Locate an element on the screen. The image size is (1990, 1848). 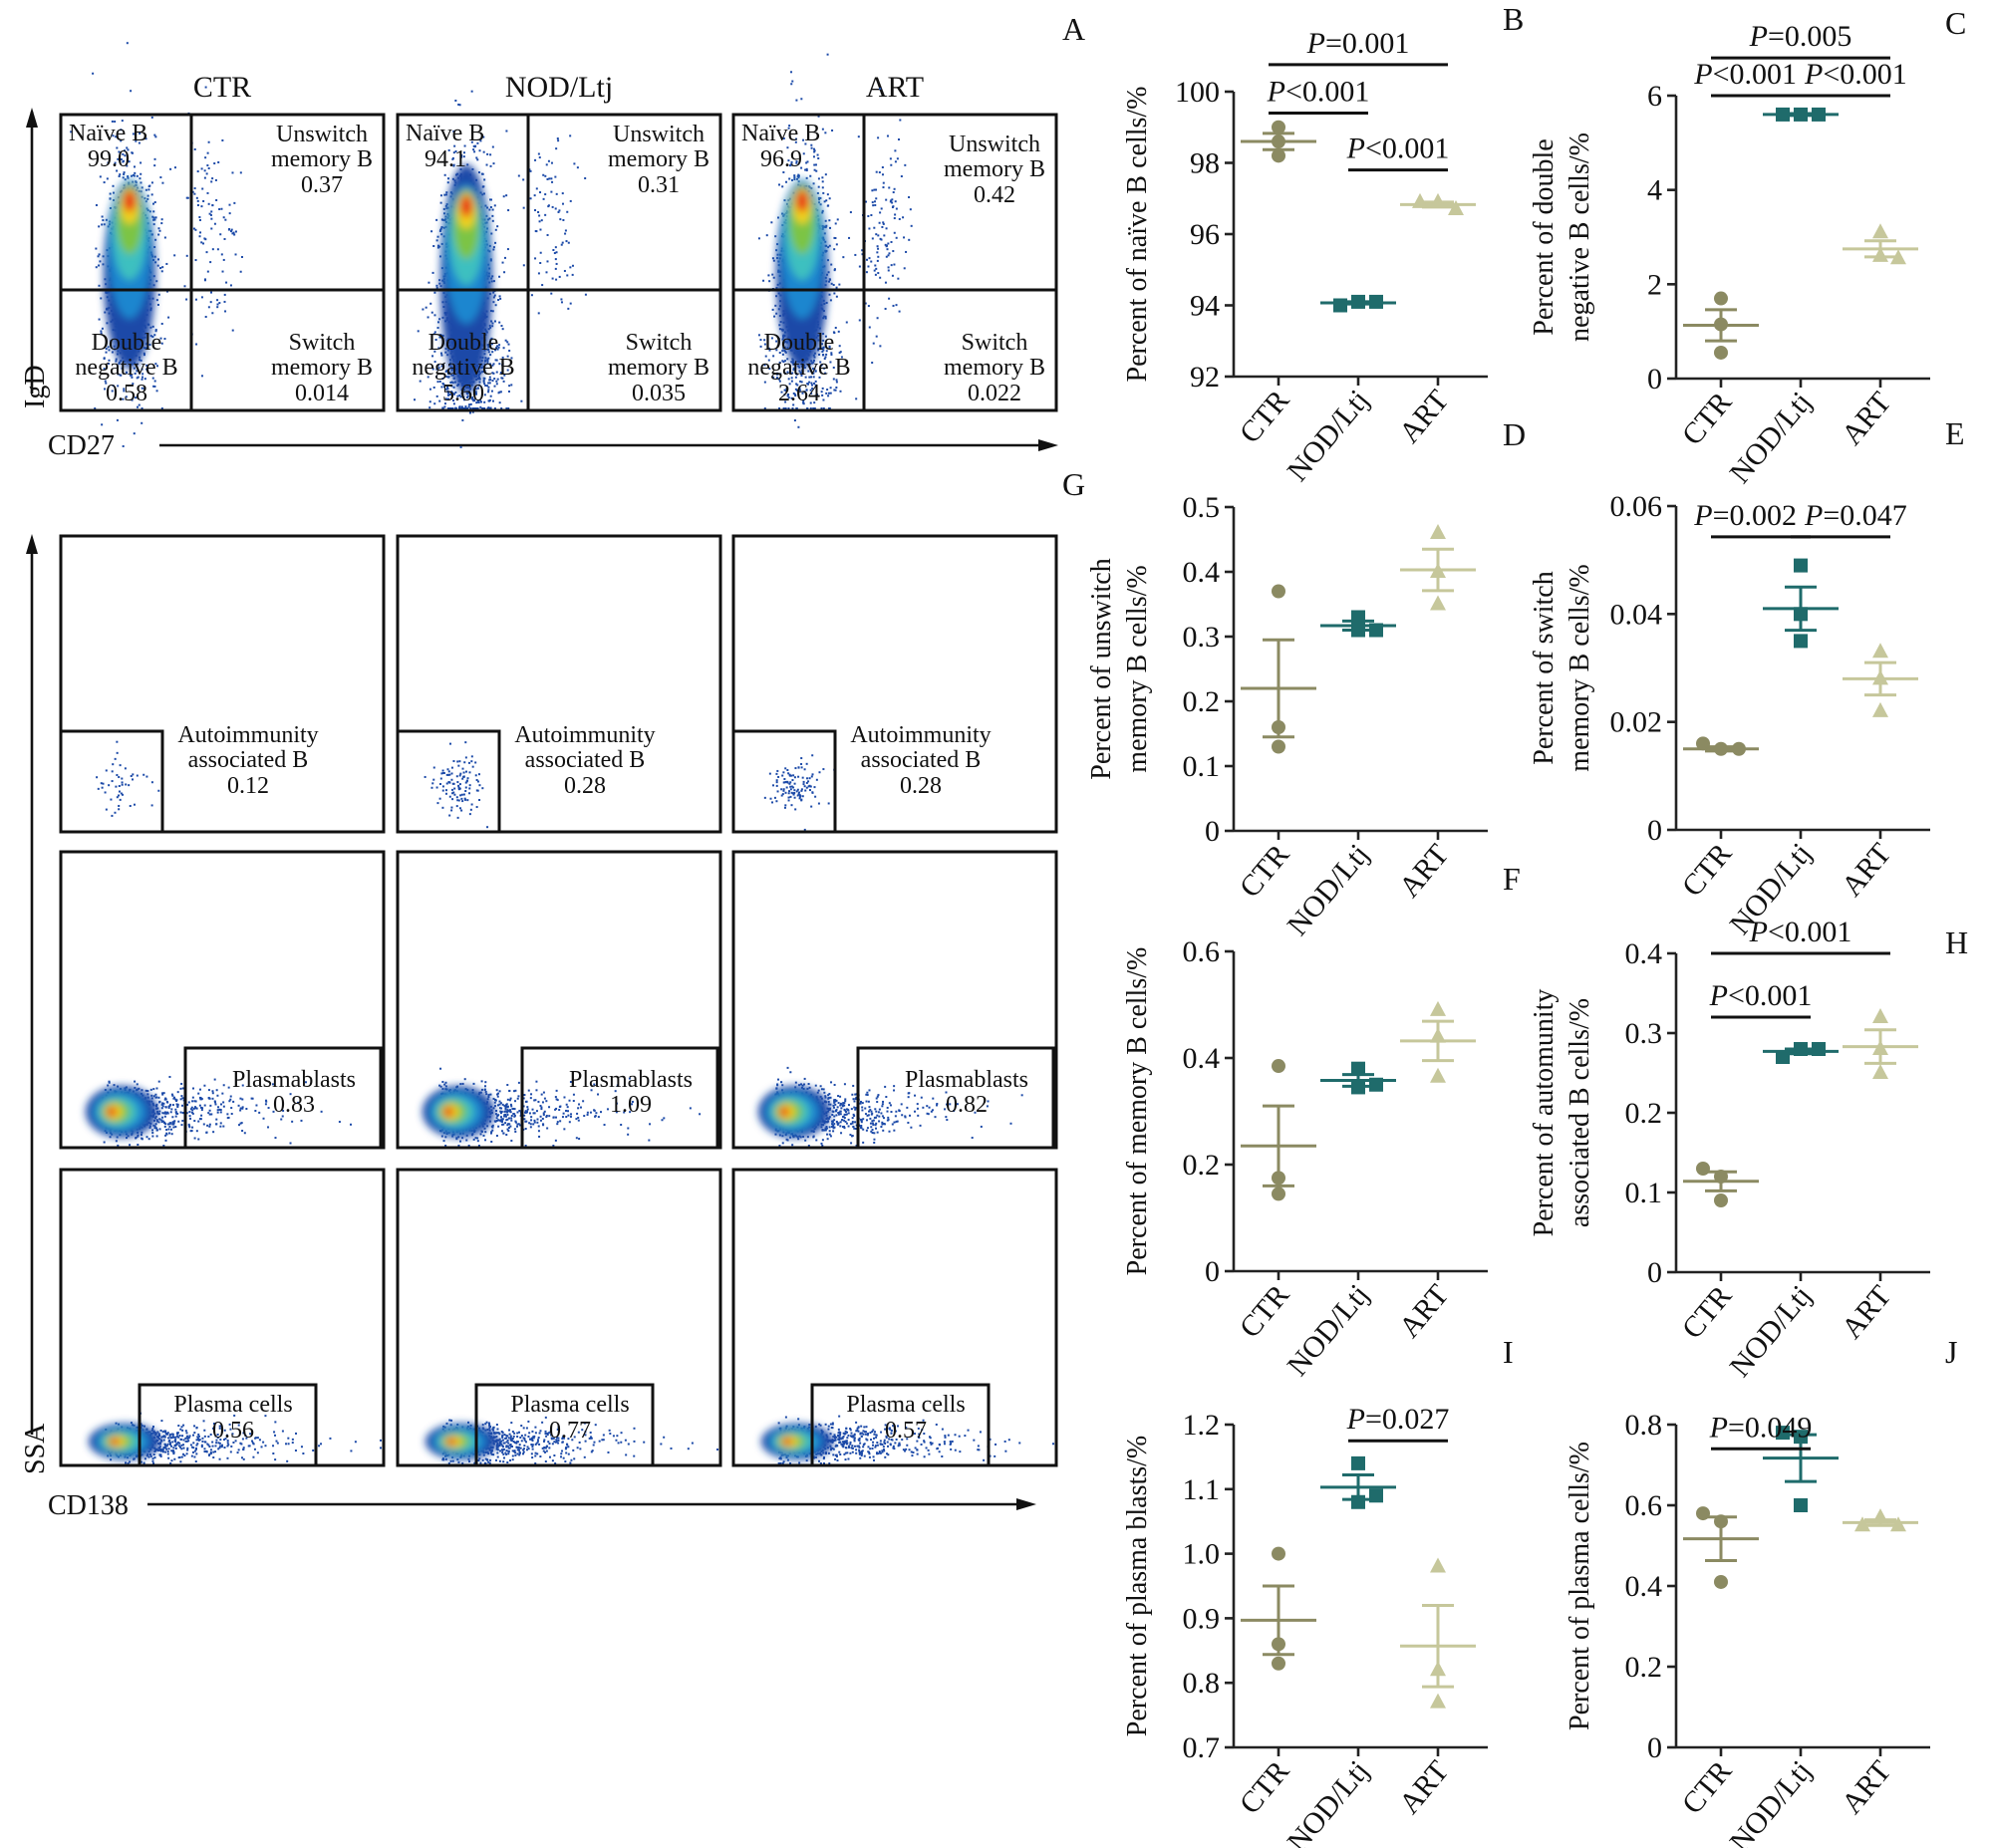
p-value: =0.049 is located at coordinates (1770, 1428).